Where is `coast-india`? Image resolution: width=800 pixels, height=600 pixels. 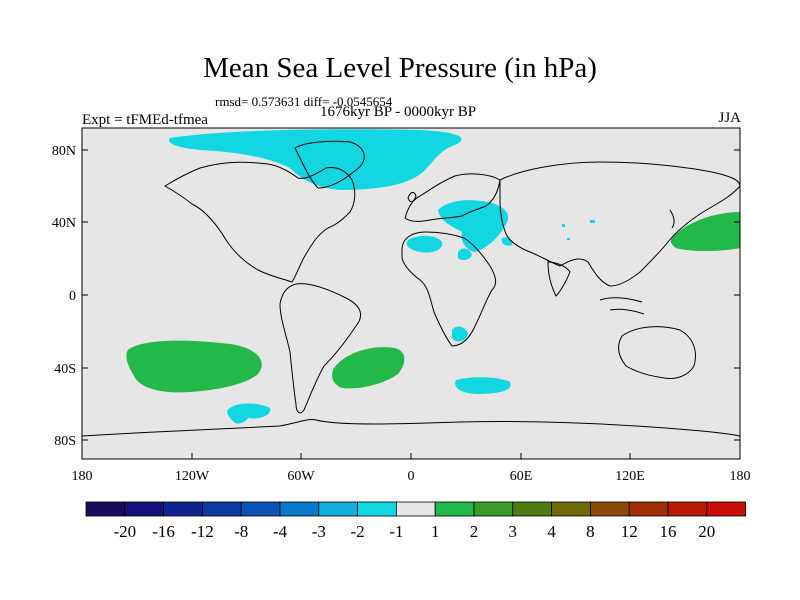 coast-india is located at coordinates (559, 279).